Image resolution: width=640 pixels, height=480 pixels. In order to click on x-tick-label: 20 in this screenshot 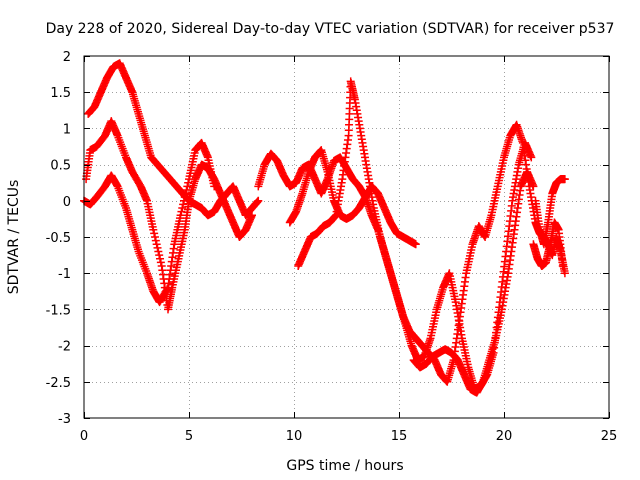, I will do `click(504, 436)`.